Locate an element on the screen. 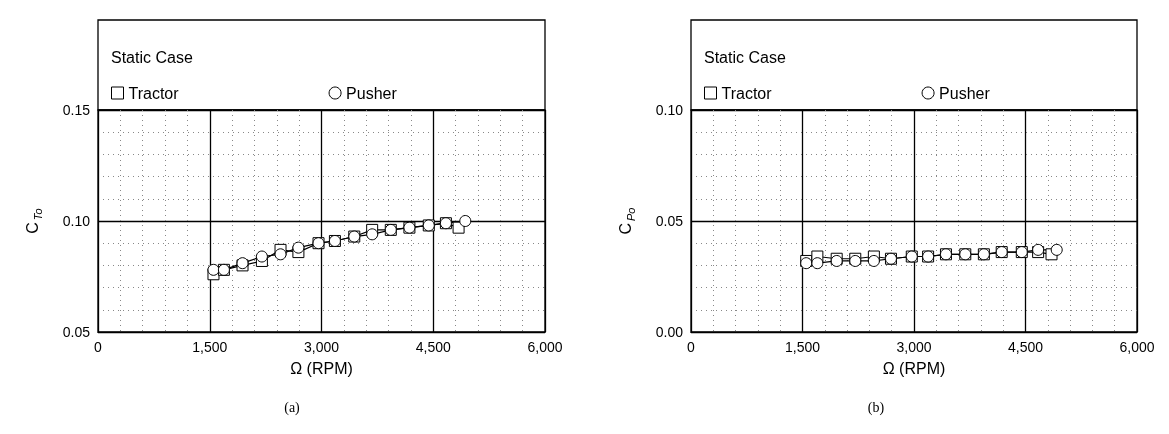 Image resolution: width=1169 pixels, height=434 pixels. y-axis-title: CPo is located at coordinates (627, 221).